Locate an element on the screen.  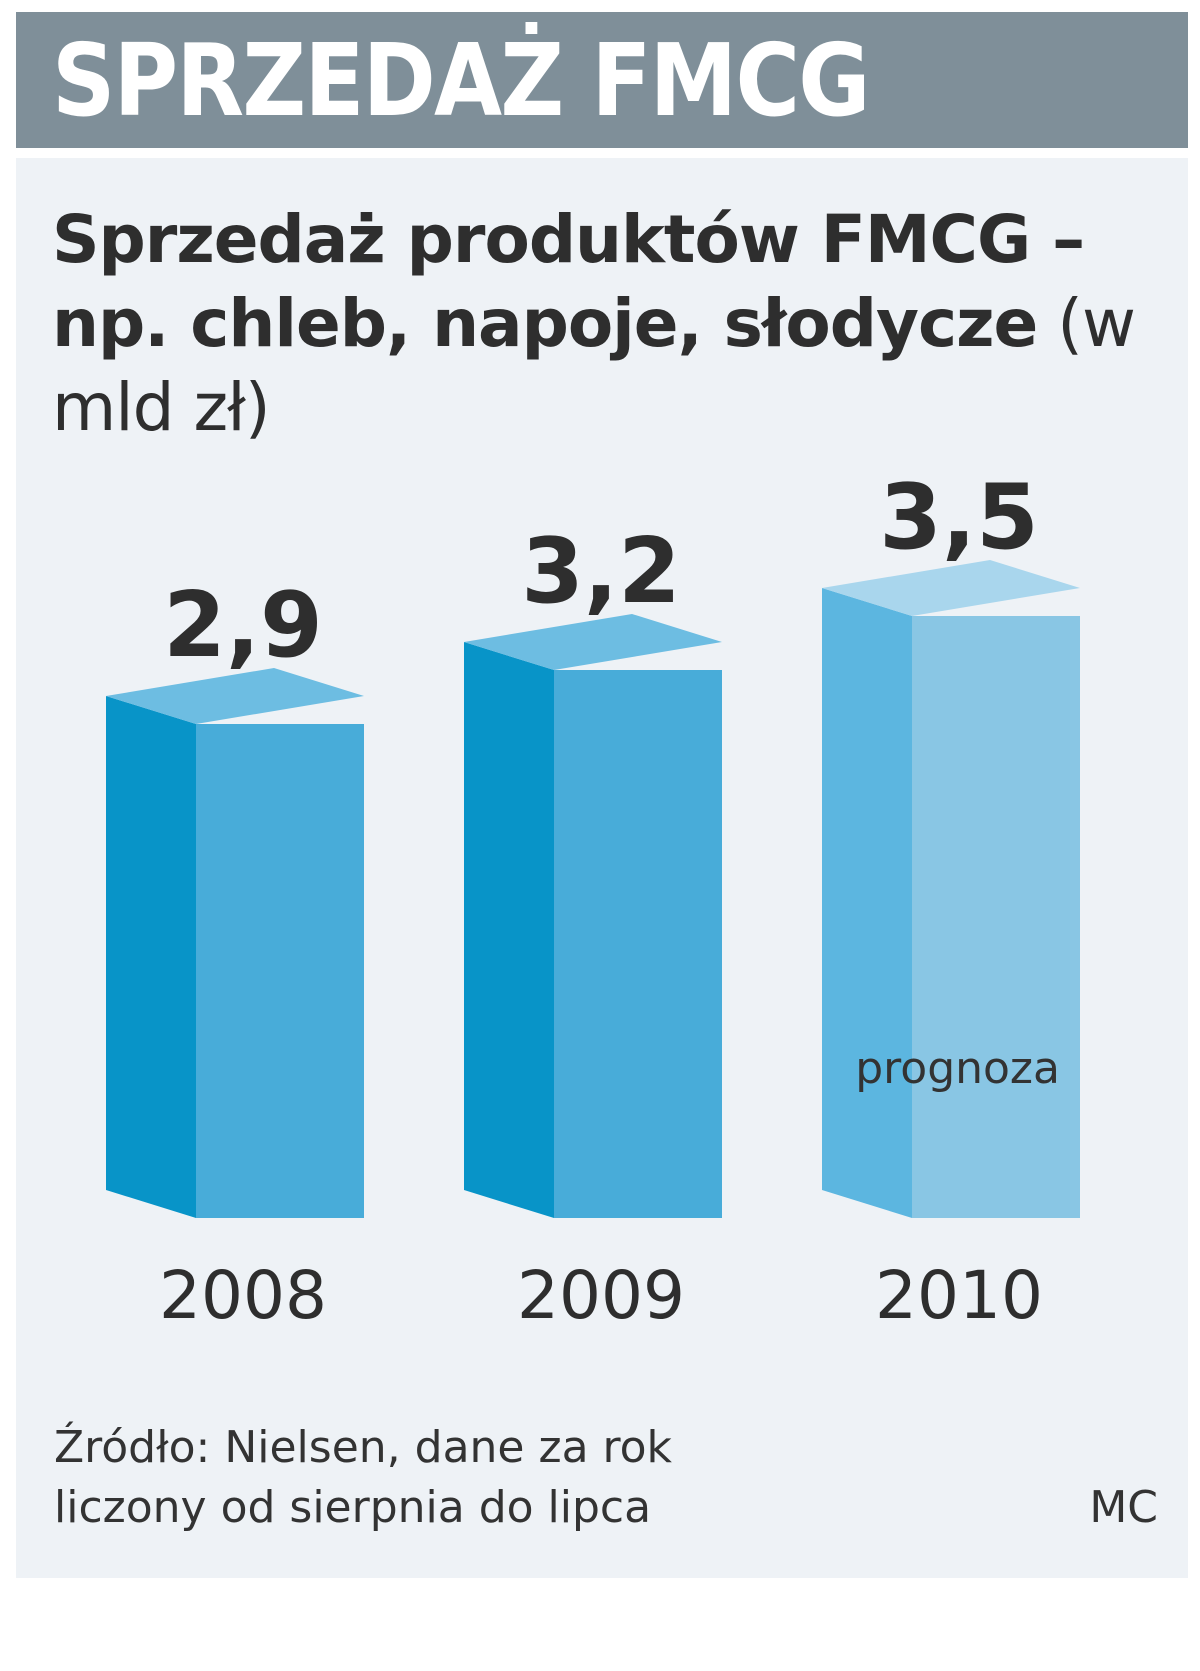
source-line-1: Źródło: Nielsen, dane za rok is located at coordinates (363, 1447).